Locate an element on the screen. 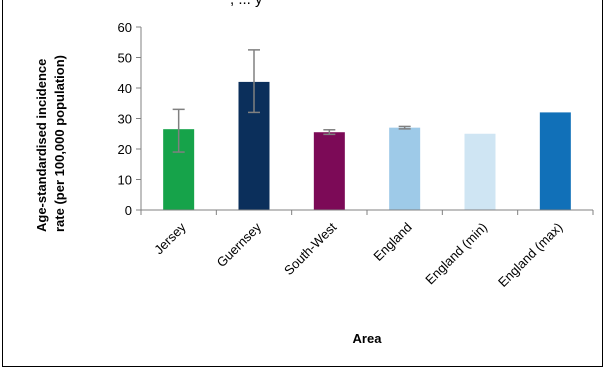 This screenshot has height=369, width=607. y-axis-label-line-2: rate (per 100,000 population) is located at coordinates (59, 143).